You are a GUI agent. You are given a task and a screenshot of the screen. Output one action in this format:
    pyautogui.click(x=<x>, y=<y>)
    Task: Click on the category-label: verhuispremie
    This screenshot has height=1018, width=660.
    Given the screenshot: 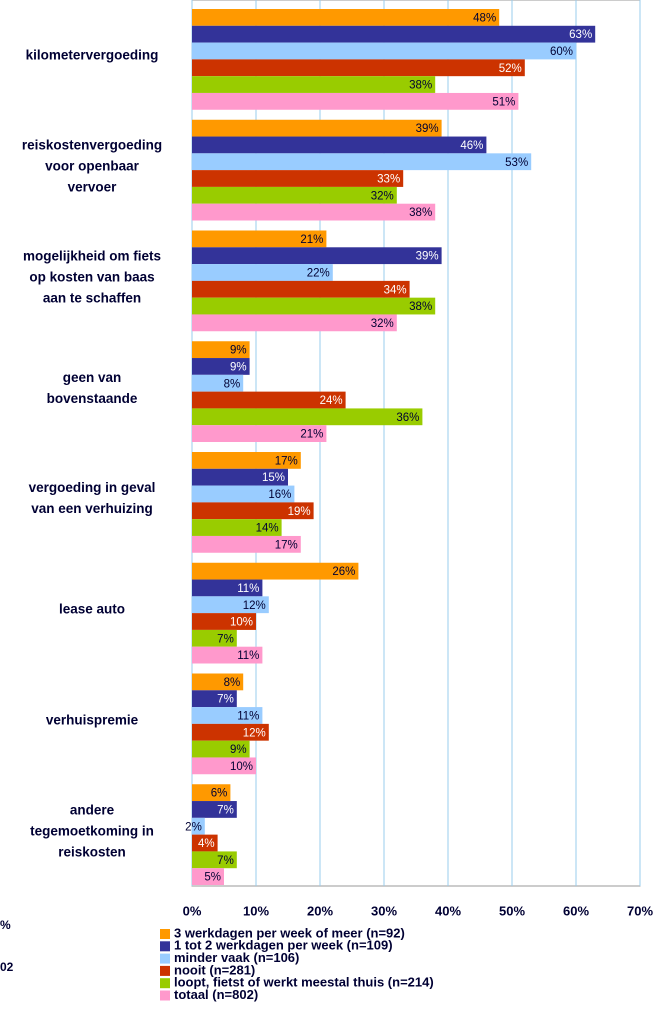 What is the action you would take?
    pyautogui.click(x=92, y=720)
    